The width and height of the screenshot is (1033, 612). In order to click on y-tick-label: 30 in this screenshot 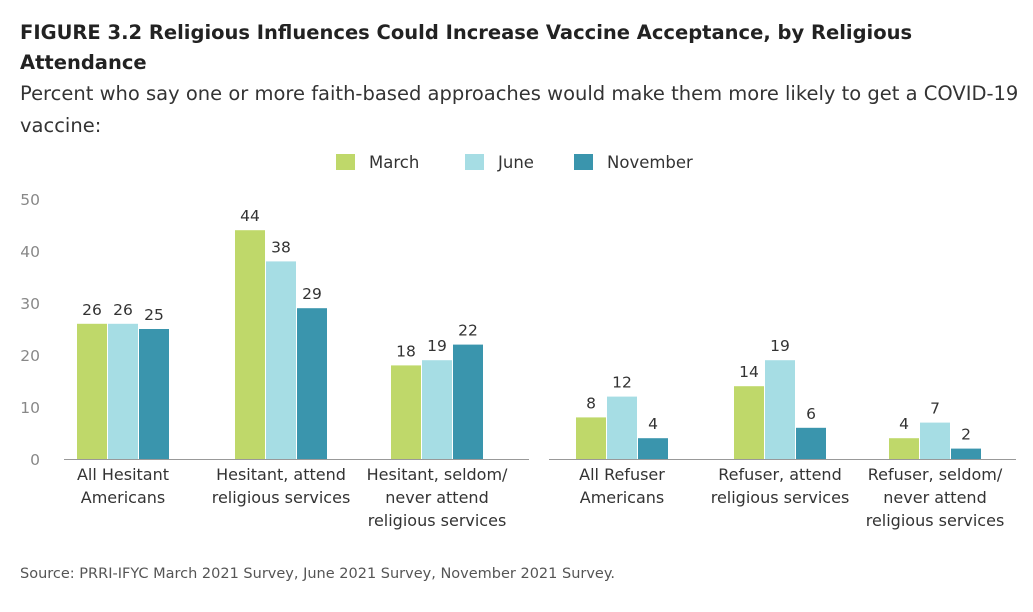, I will do `click(30, 304)`.